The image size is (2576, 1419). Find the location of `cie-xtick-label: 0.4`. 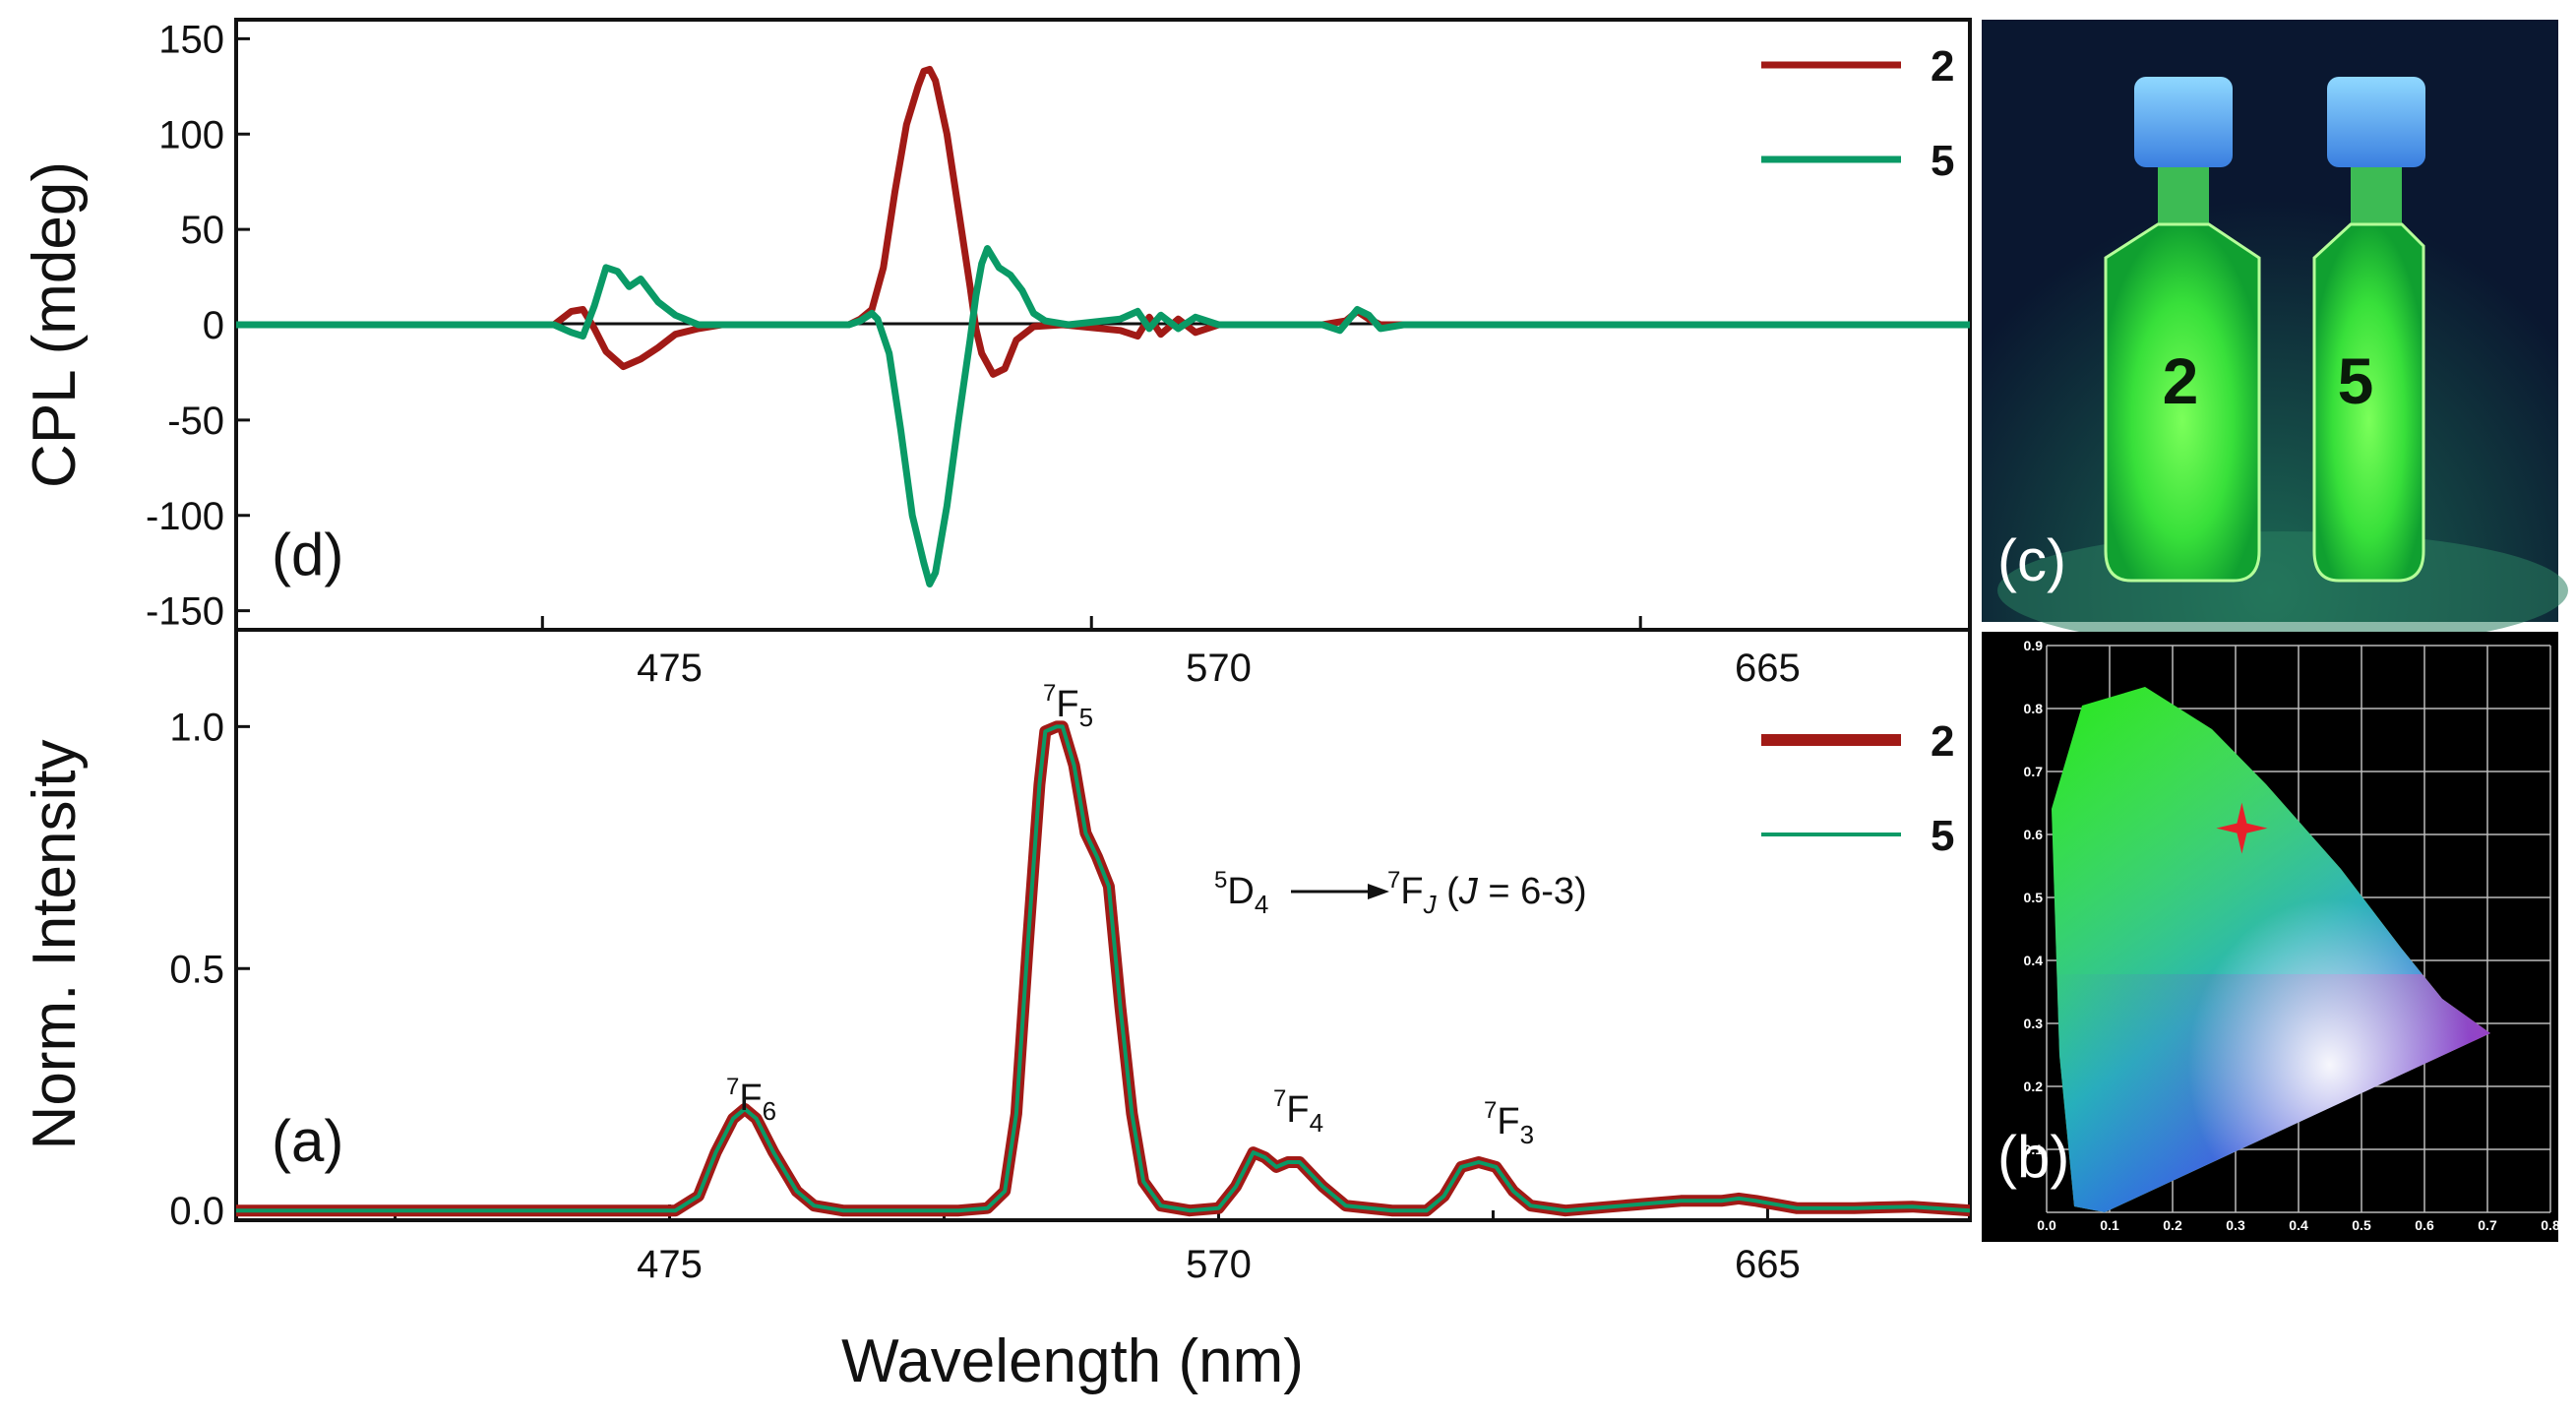

cie-xtick-label: 0.4 is located at coordinates (2298, 1225).